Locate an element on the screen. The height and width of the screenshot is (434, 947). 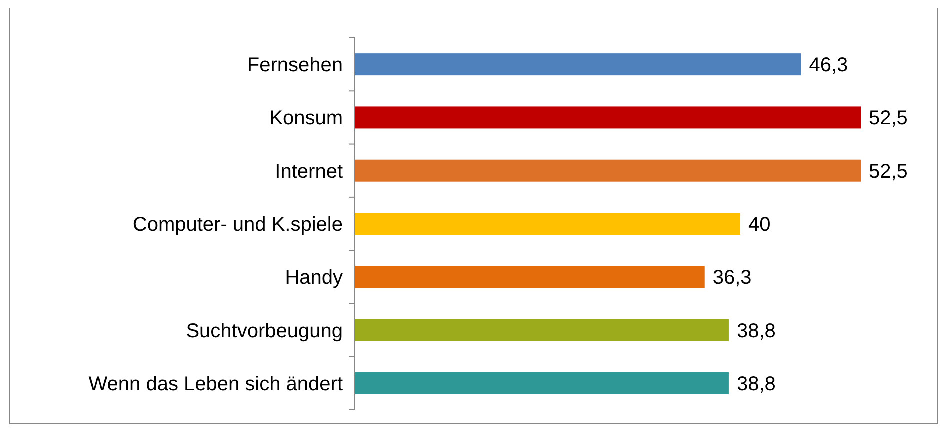
y-tick-label: Wenn das Leben sich ändert is located at coordinates (216, 384).